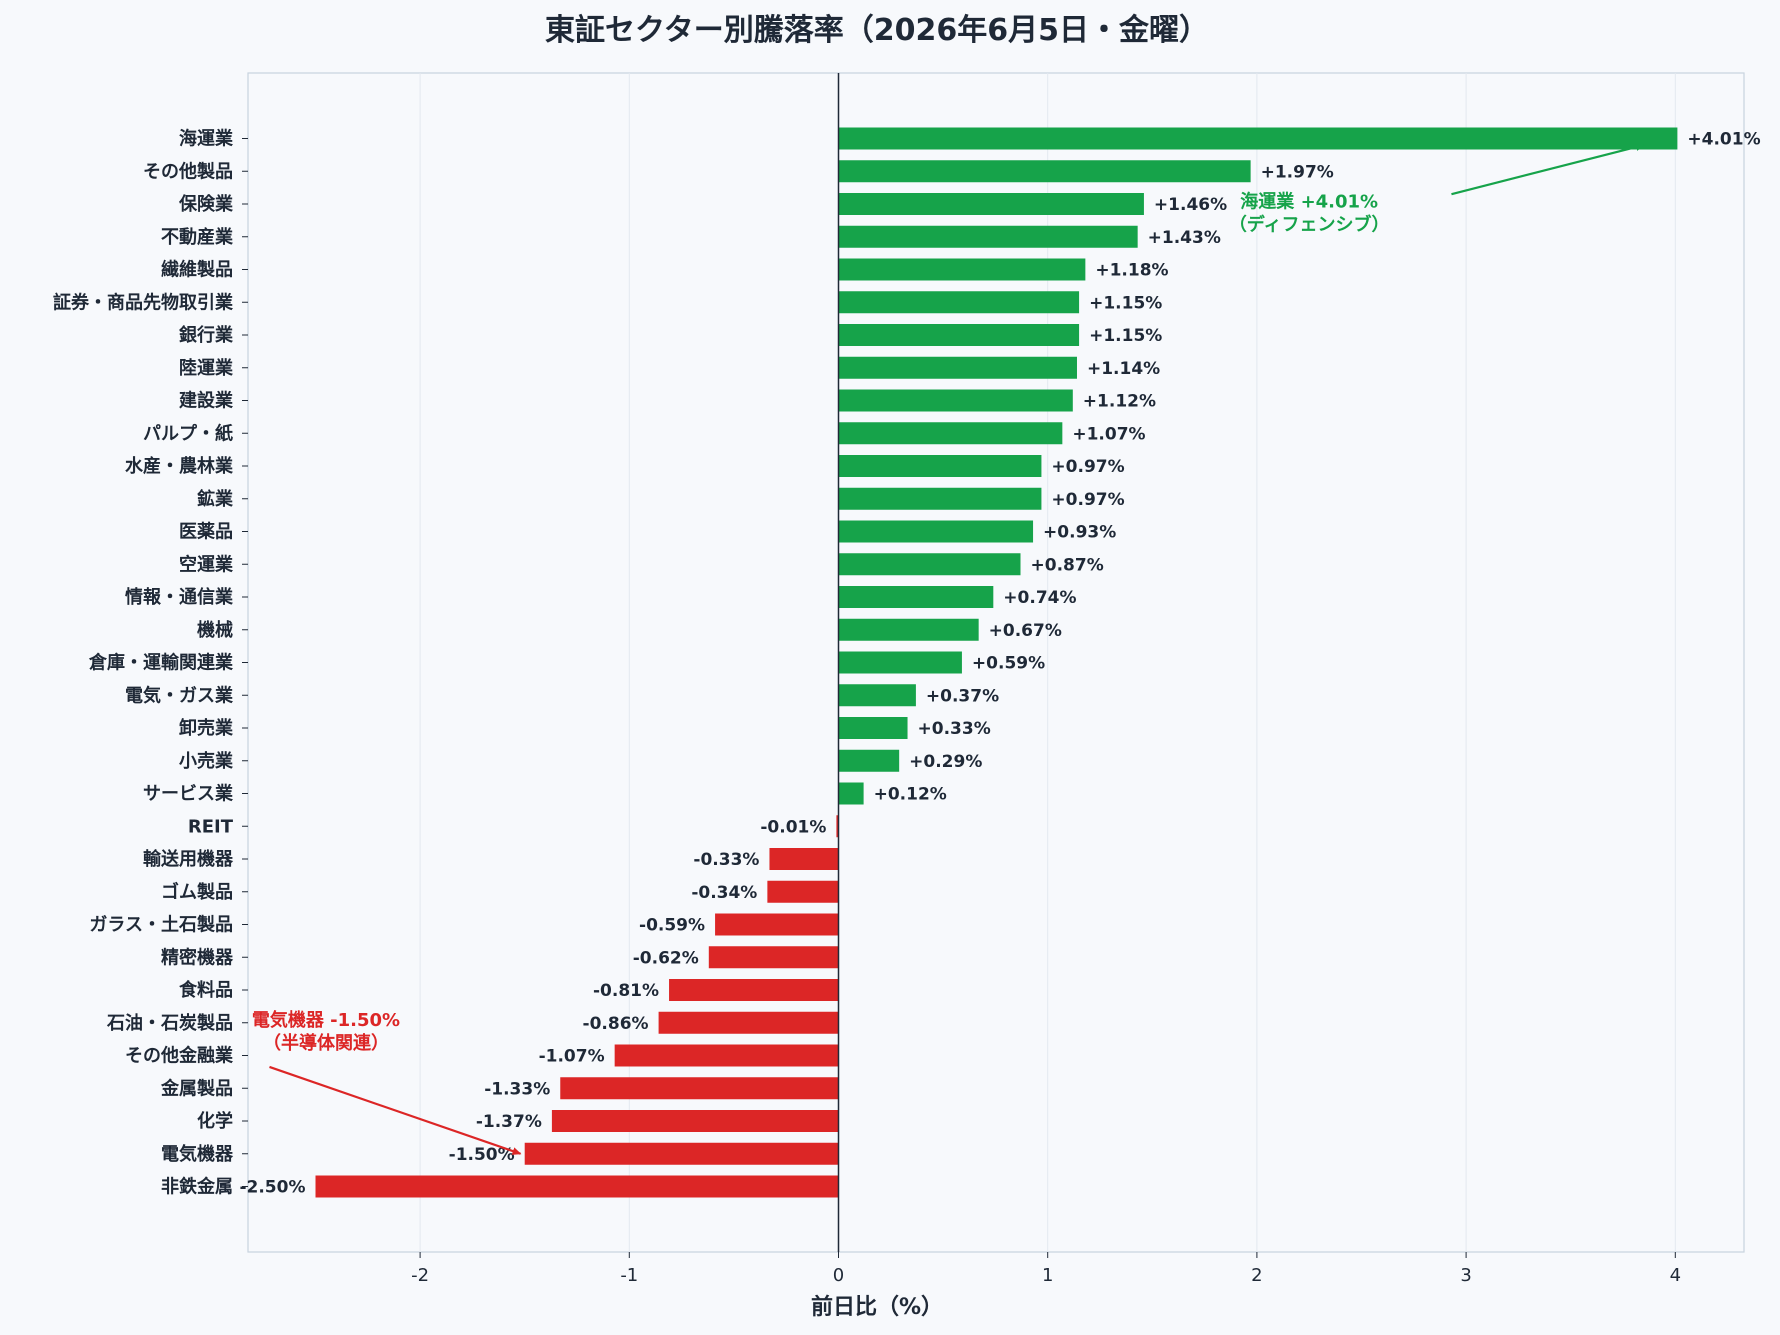  I want to click on value-label: +0.37%, so click(962, 696).